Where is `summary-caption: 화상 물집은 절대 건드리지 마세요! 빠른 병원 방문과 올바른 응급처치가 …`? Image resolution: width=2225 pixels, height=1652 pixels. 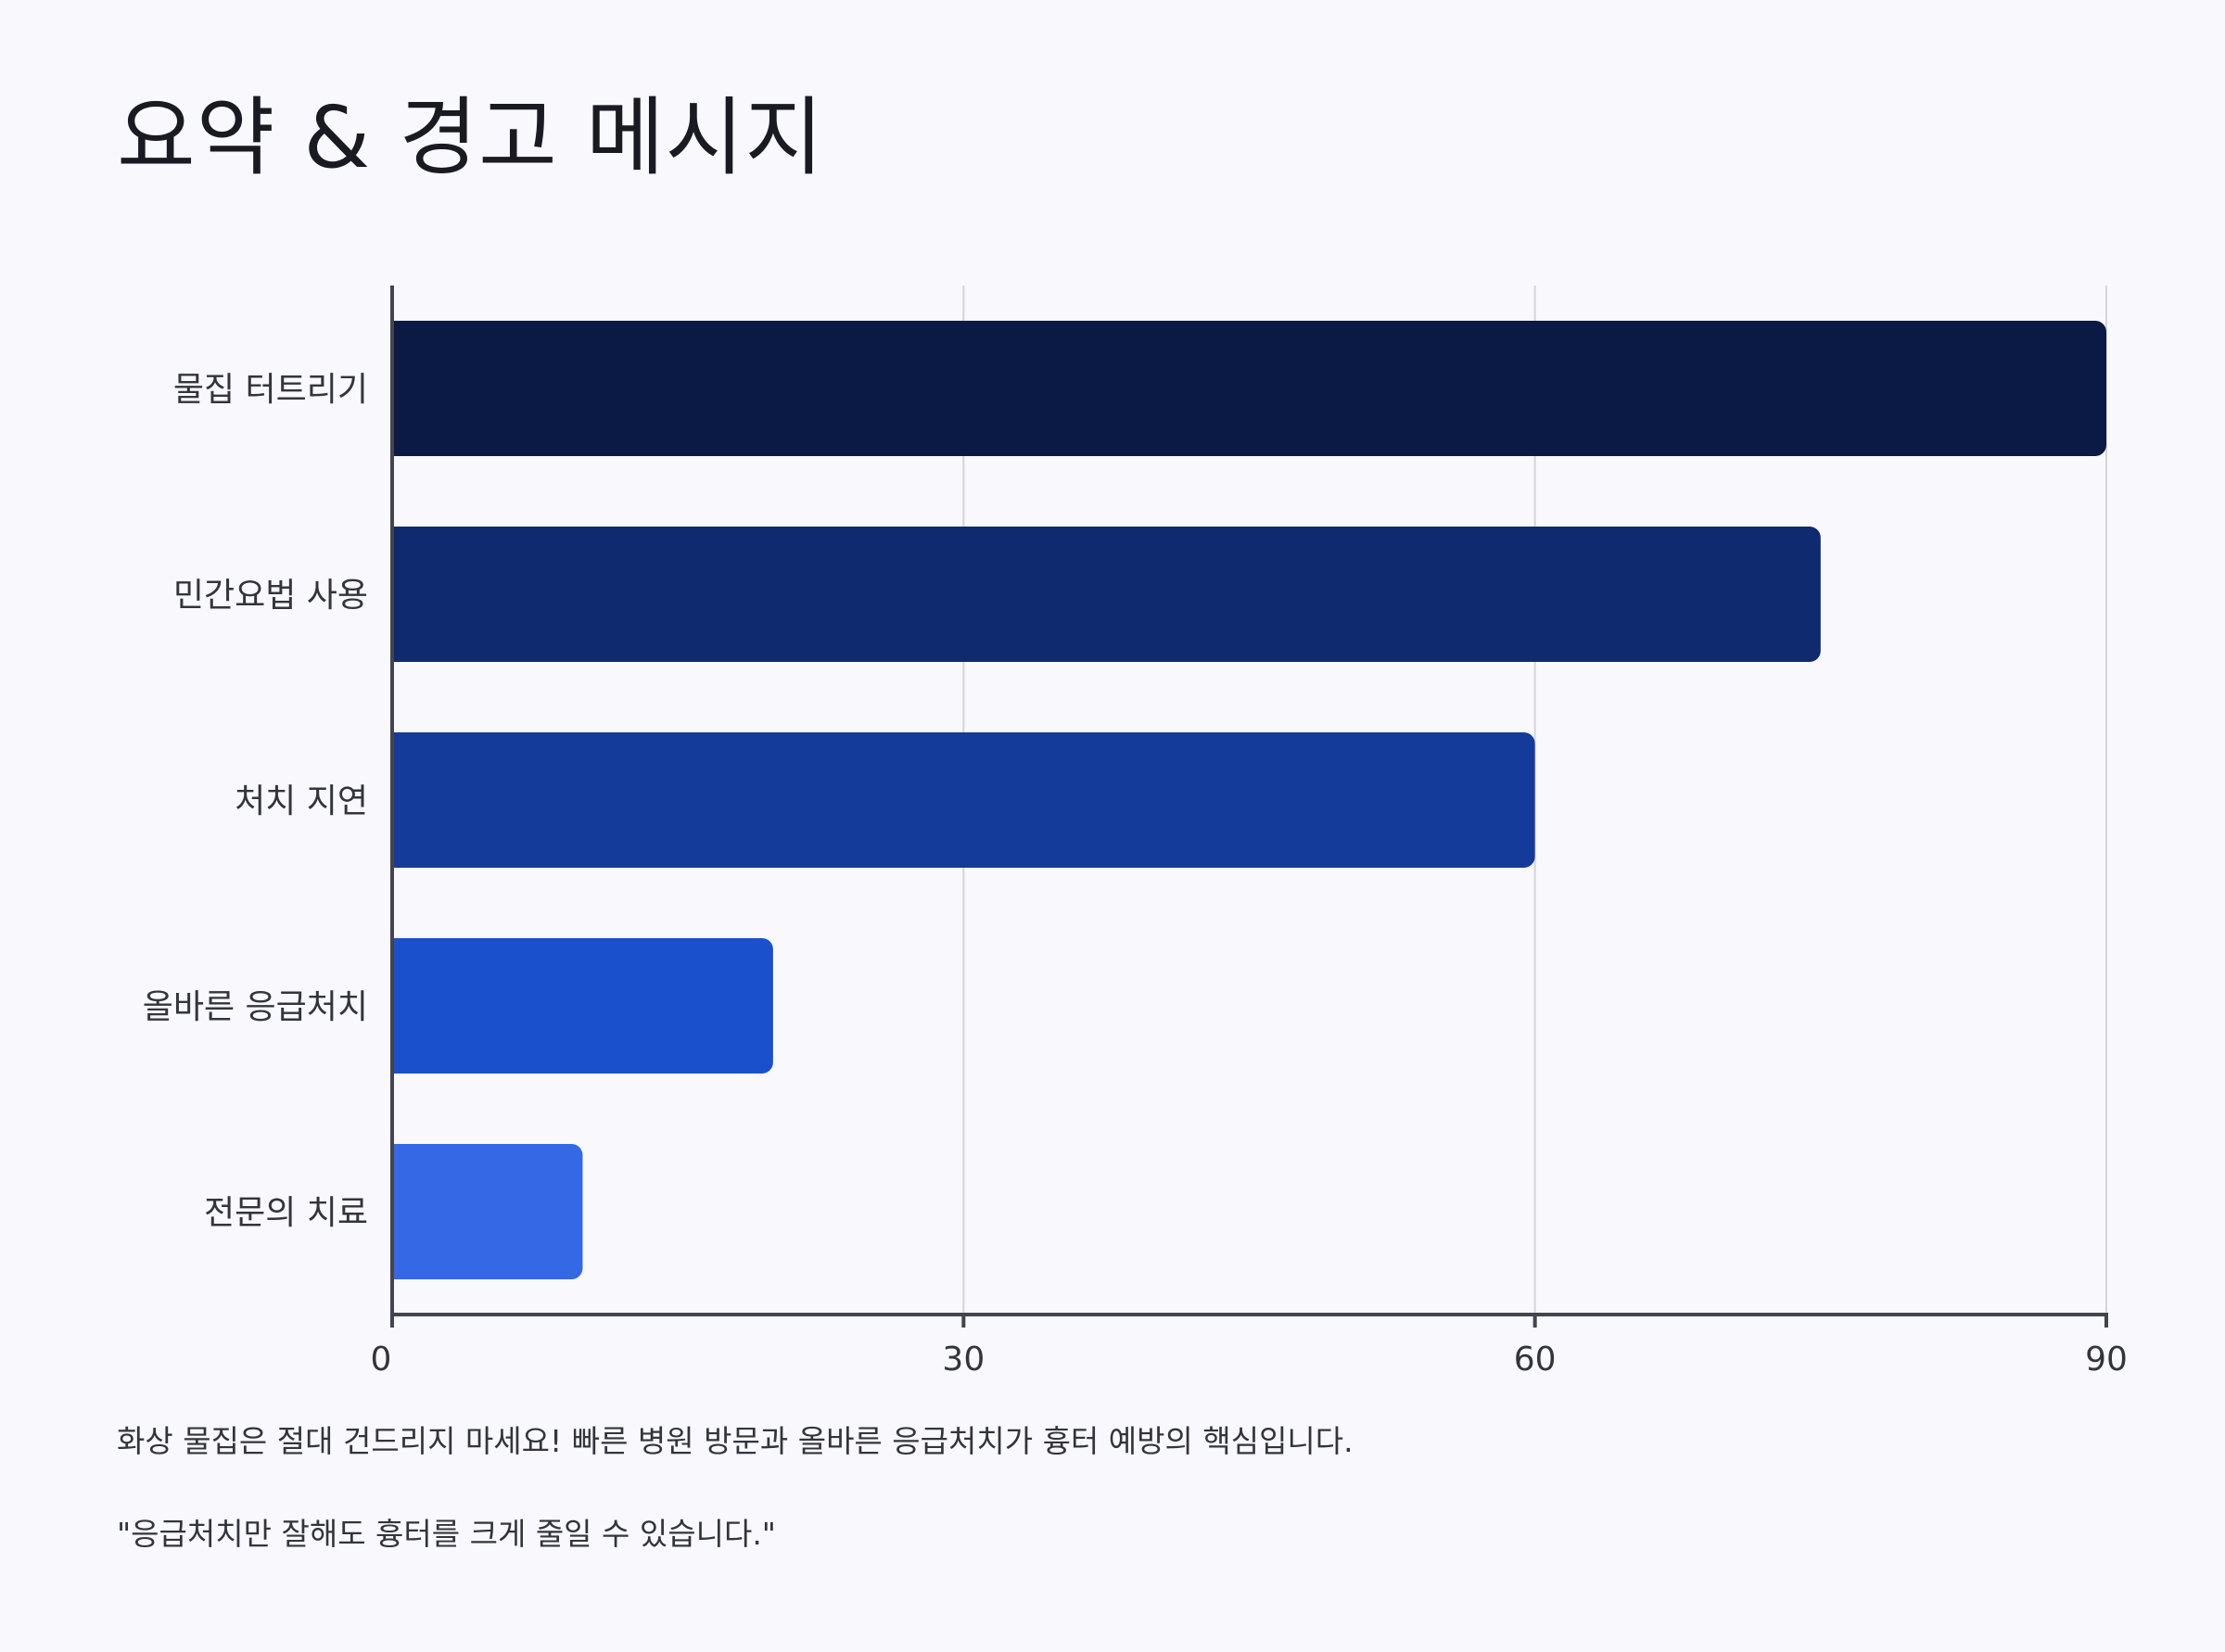 summary-caption: 화상 물집은 절대 건드리지 마세요! 빠른 병원 방문과 올바른 응급처치가 … is located at coordinates (735, 1441).